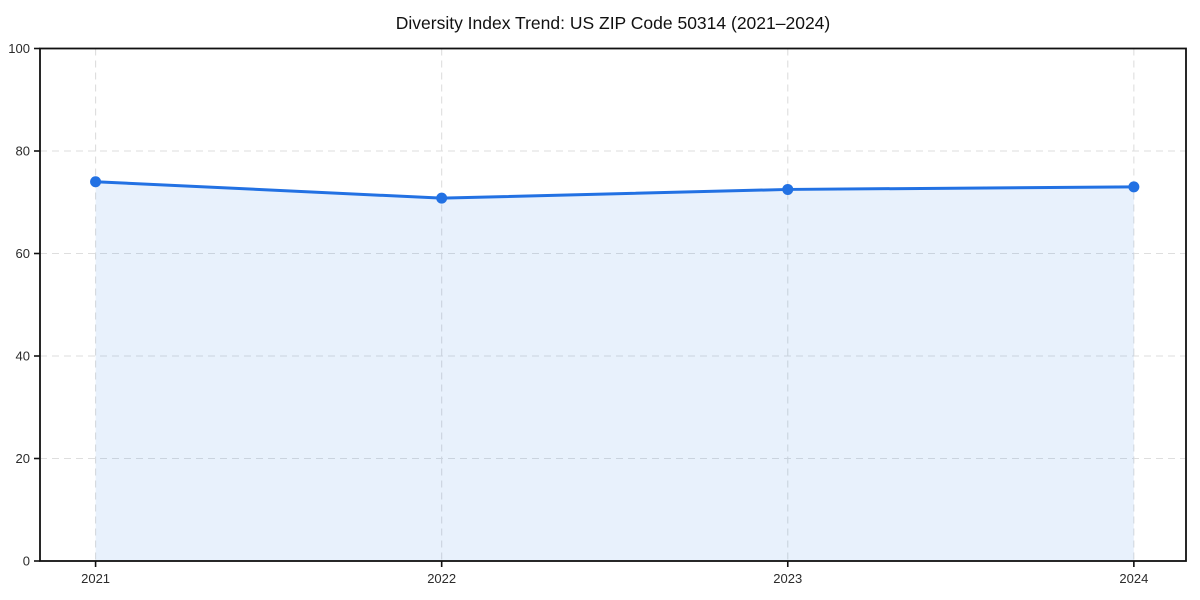  What do you see at coordinates (787, 578) in the screenshot?
I see `x-tick-label: 2023` at bounding box center [787, 578].